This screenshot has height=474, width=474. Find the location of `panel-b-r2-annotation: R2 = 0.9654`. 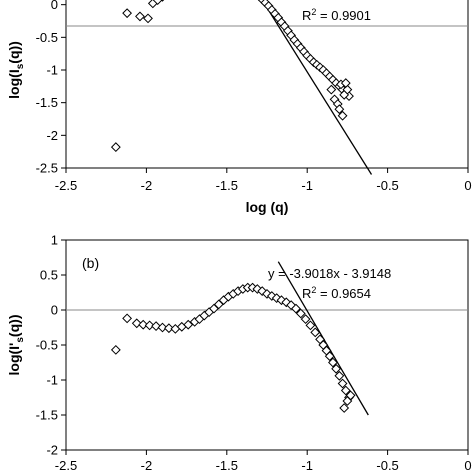

panel-b-r2-annotation: R2 = 0.9654 is located at coordinates (336, 293).